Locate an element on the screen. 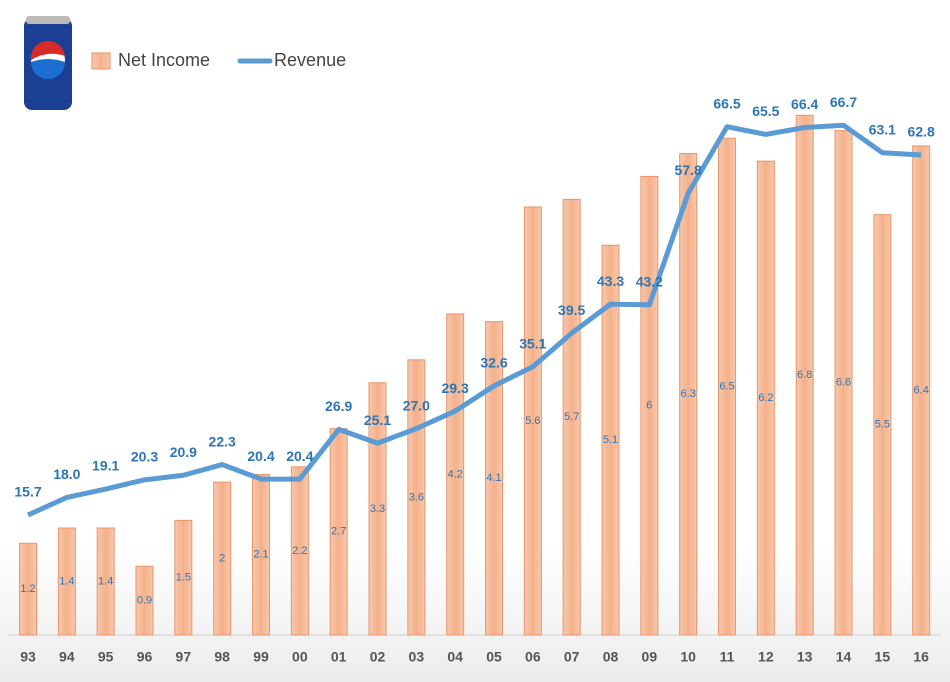 The height and width of the screenshot is (682, 950). x-tick-label: 07 is located at coordinates (572, 657).